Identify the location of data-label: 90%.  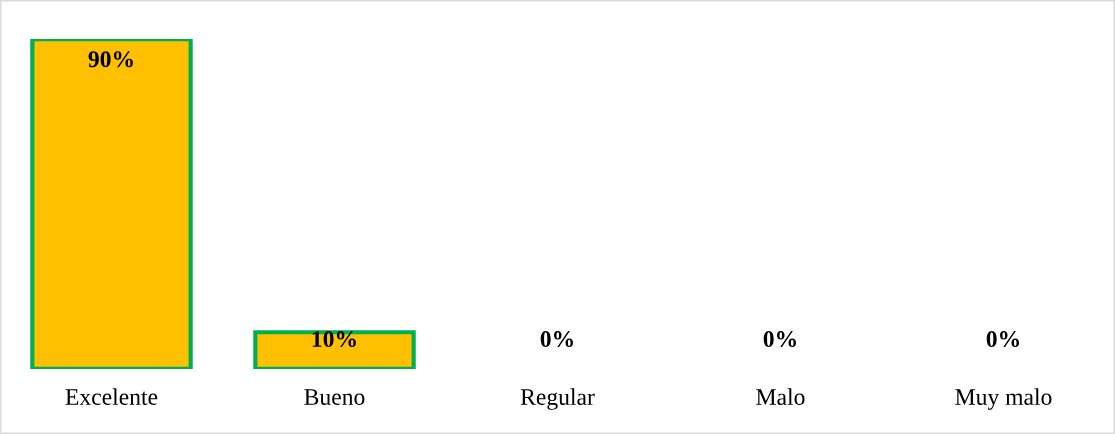
(110, 59).